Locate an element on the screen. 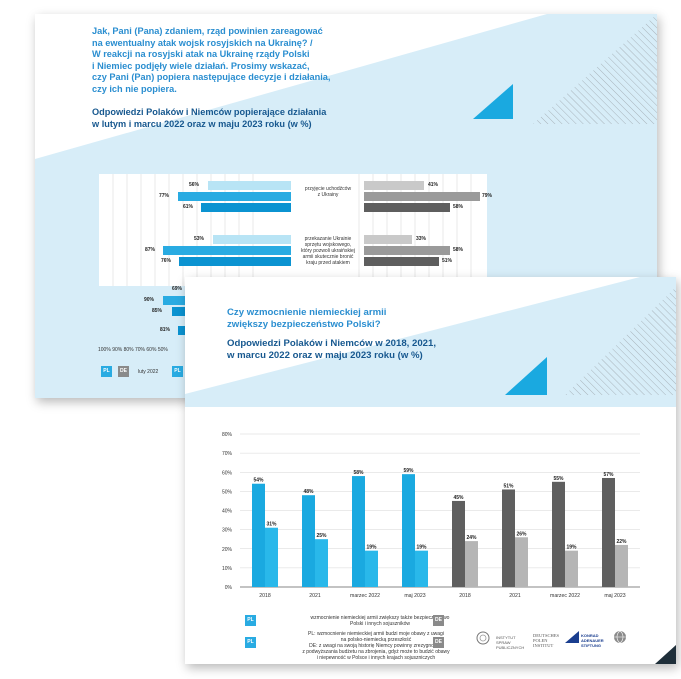 Image resolution: width=681 pixels, height=679 pixels. xtick-60: 60% is located at coordinates (151, 350).